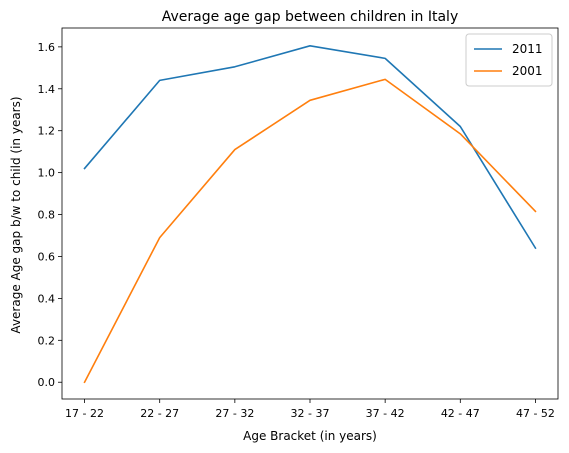  Describe the element at coordinates (47, 215) in the screenshot. I see `y-tick-label: 0.8` at that location.